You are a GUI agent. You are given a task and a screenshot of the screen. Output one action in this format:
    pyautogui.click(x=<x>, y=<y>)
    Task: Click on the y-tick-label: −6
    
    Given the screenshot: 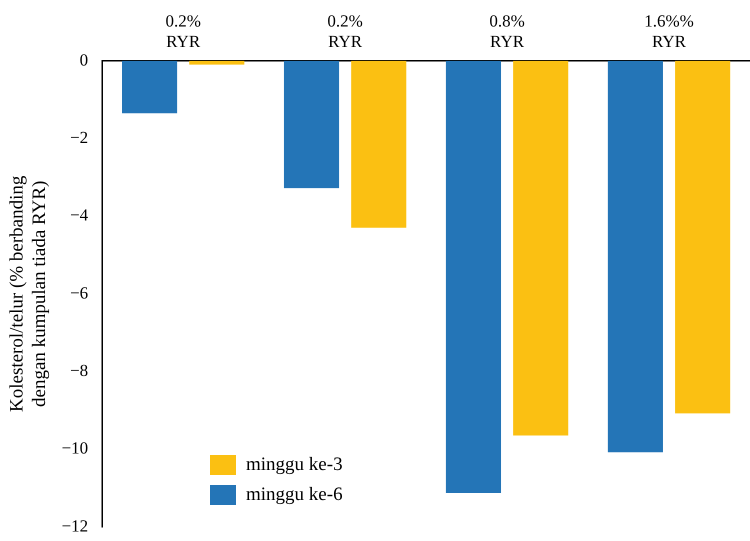 What is the action you would take?
    pyautogui.click(x=79, y=292)
    